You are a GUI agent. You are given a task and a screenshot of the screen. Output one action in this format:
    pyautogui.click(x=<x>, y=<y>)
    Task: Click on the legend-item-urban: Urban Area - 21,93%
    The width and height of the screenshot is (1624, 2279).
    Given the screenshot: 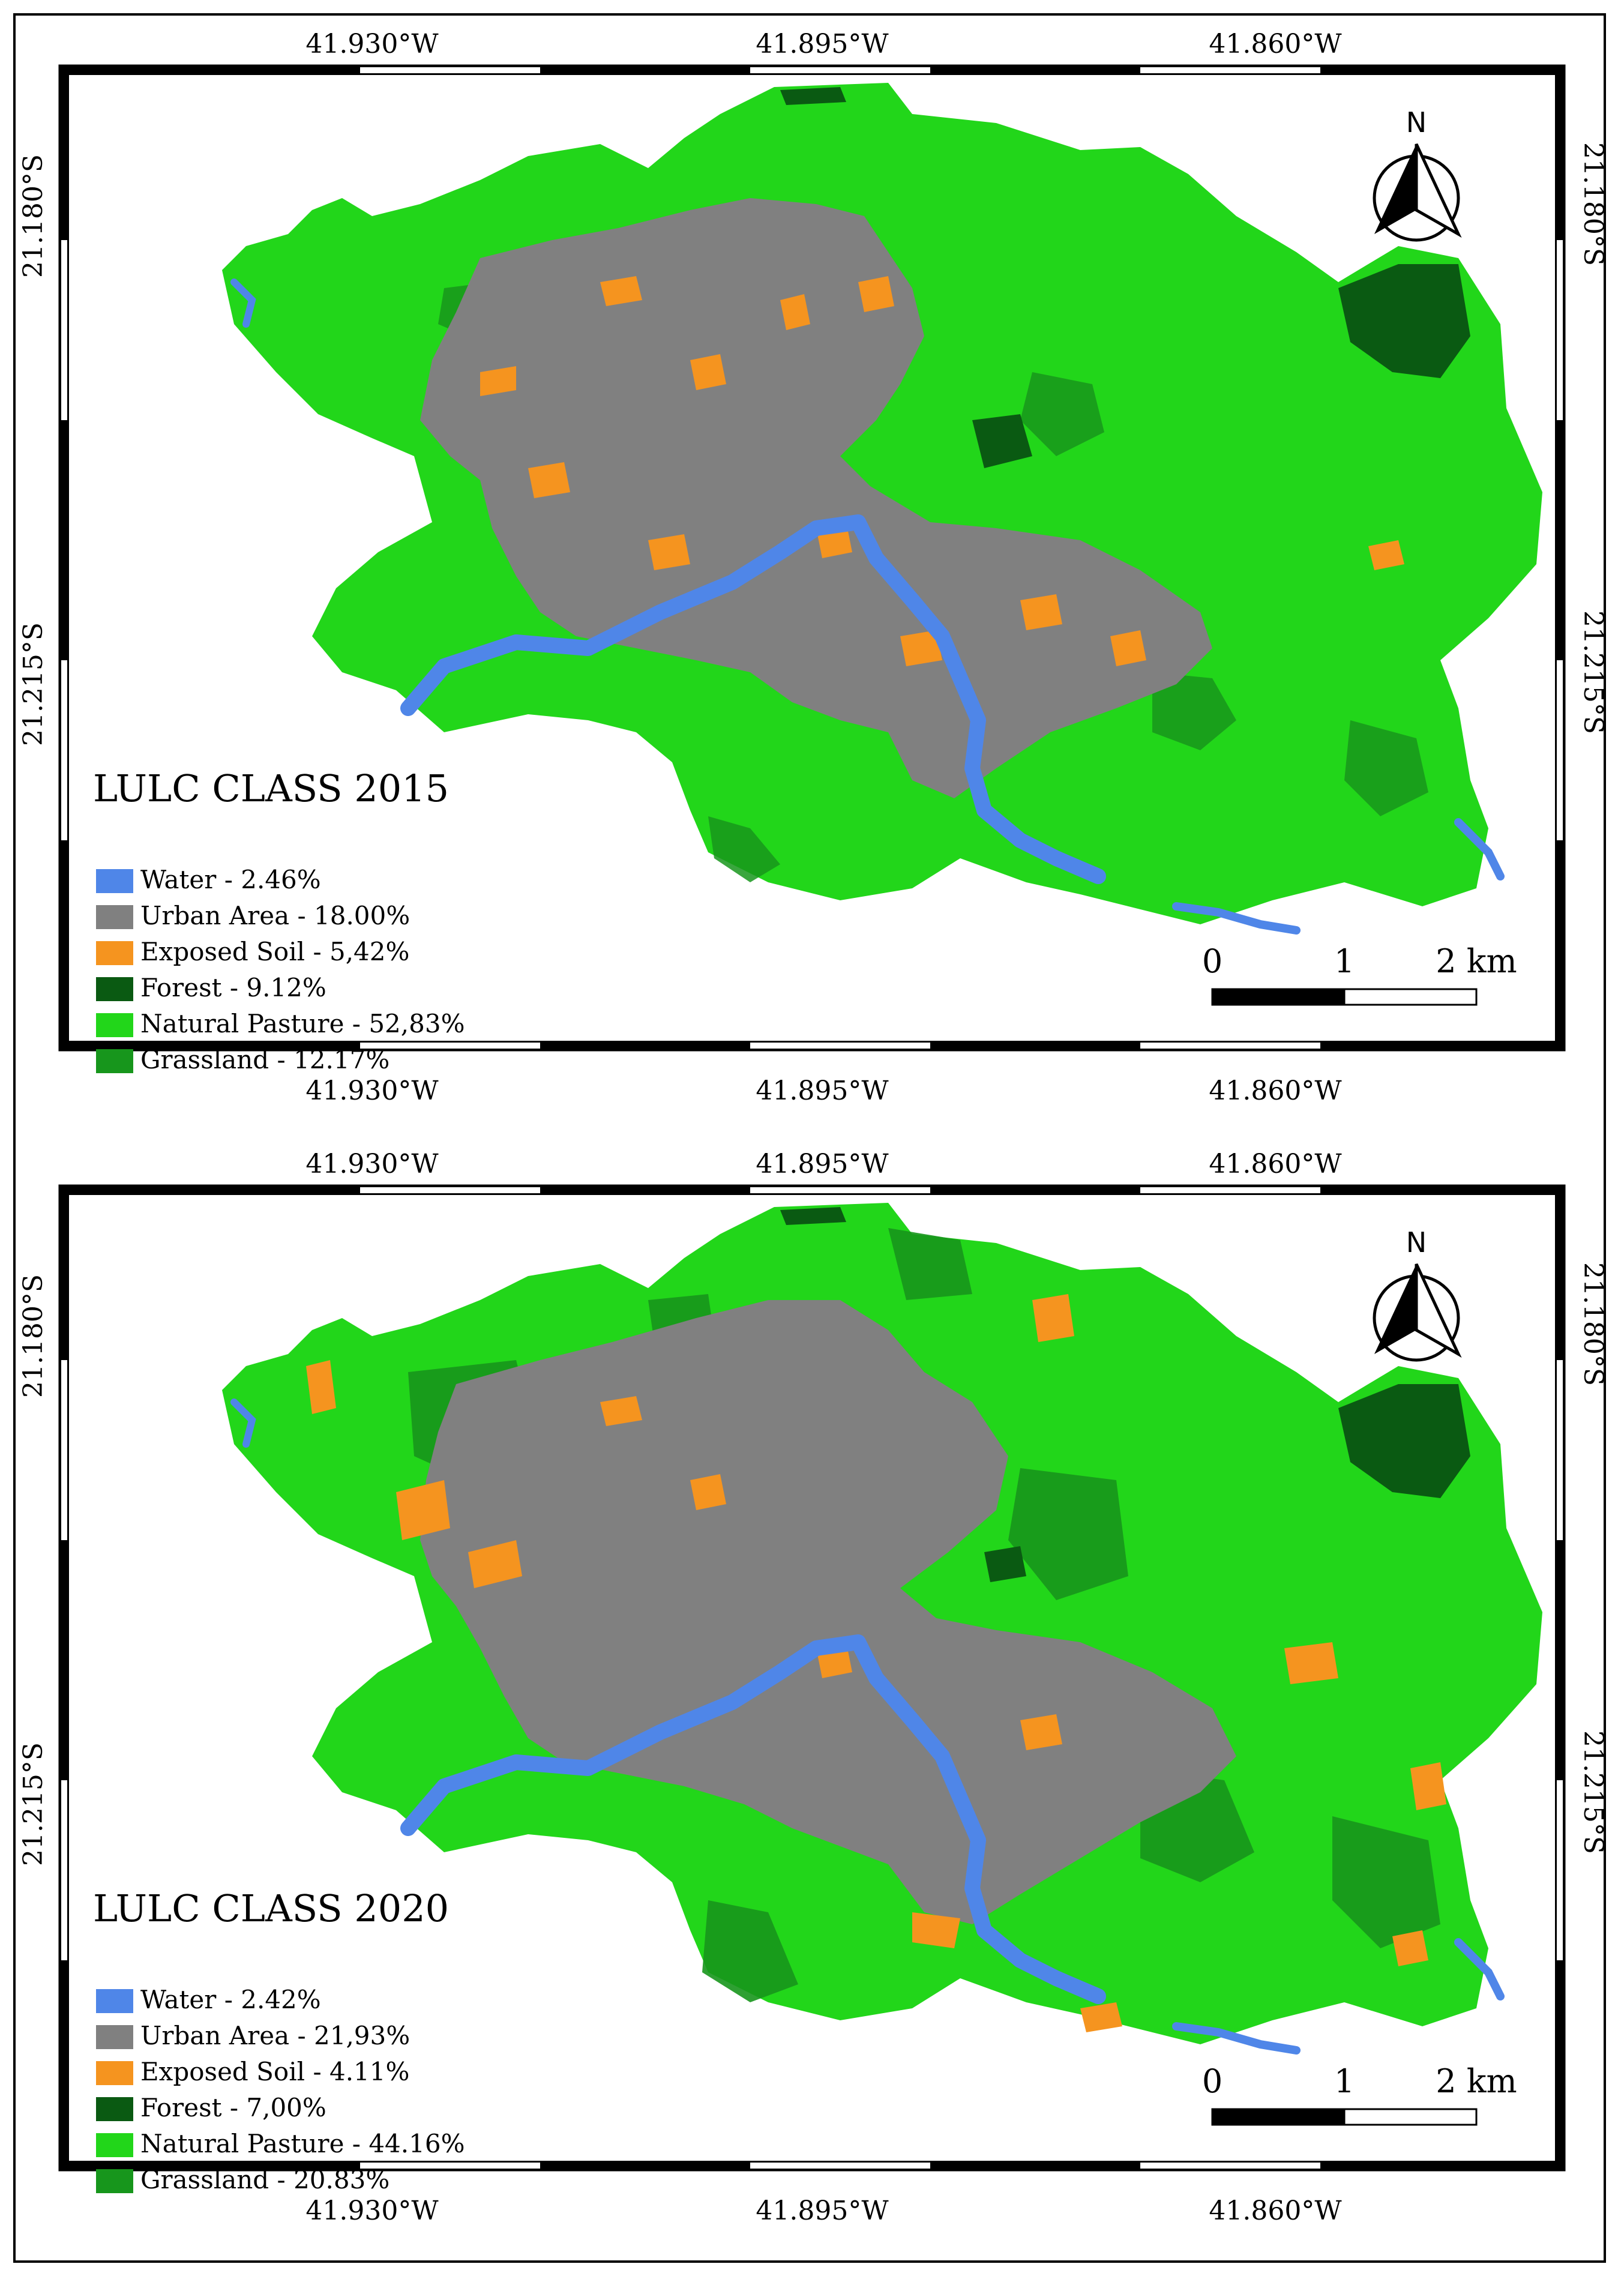 What is the action you would take?
    pyautogui.click(x=275, y=2036)
    